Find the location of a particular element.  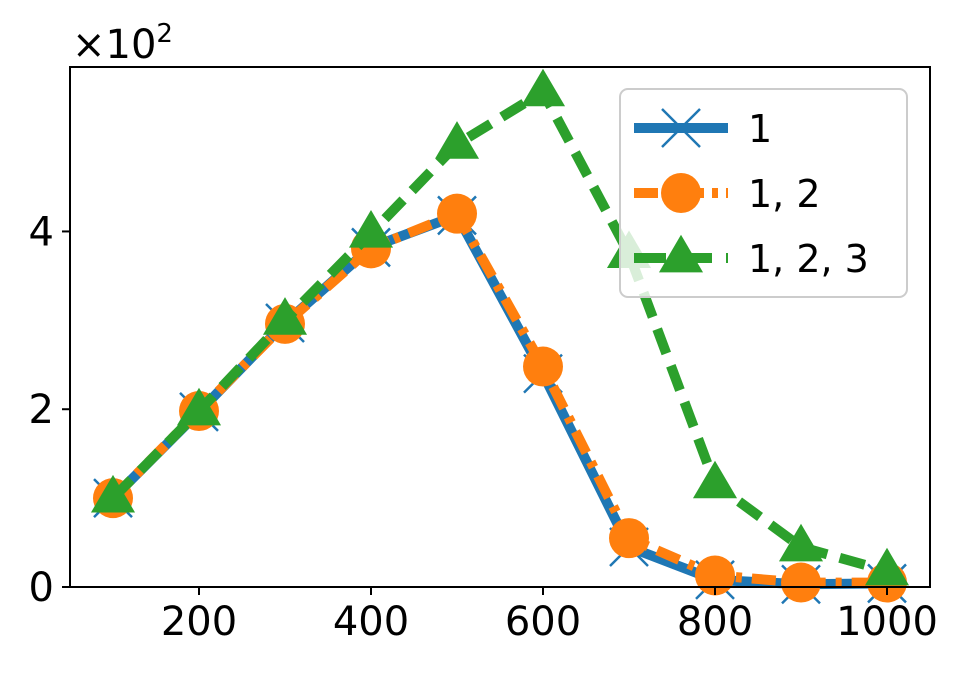

x-tick-label: 600 is located at coordinates (543, 622).